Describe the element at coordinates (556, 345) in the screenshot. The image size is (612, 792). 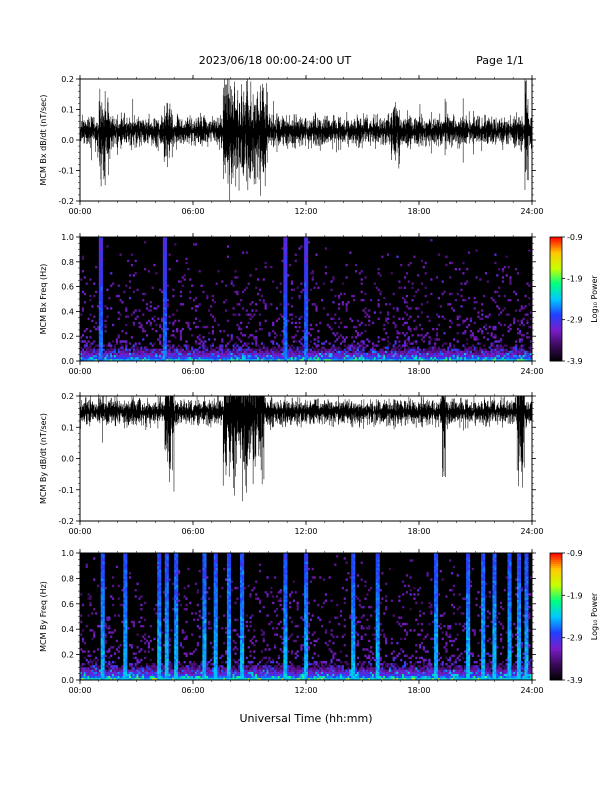
I see `colorbar-segment` at that location.